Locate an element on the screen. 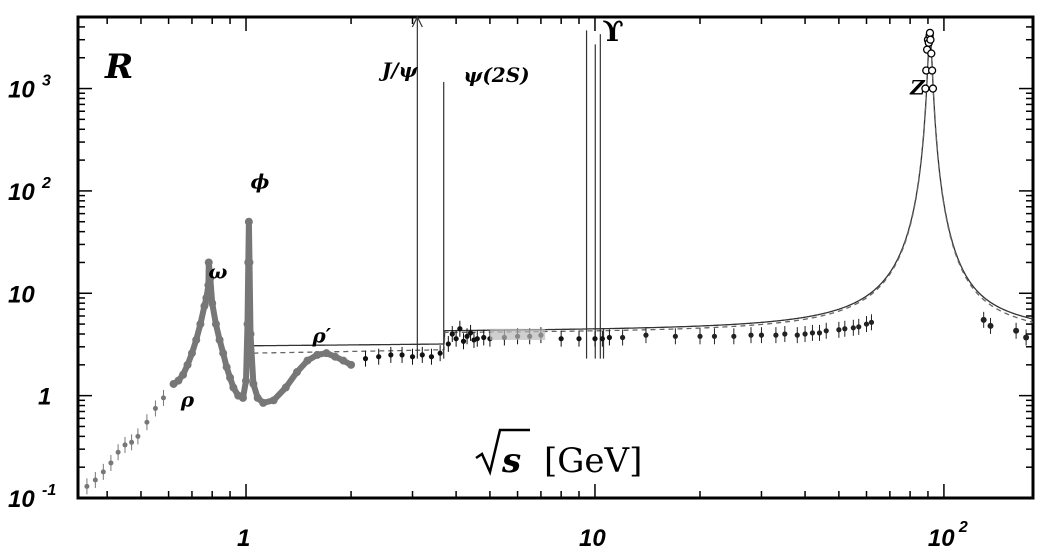 The height and width of the screenshot is (558, 1047). jpsi-label: J/ψ is located at coordinates (398, 70).